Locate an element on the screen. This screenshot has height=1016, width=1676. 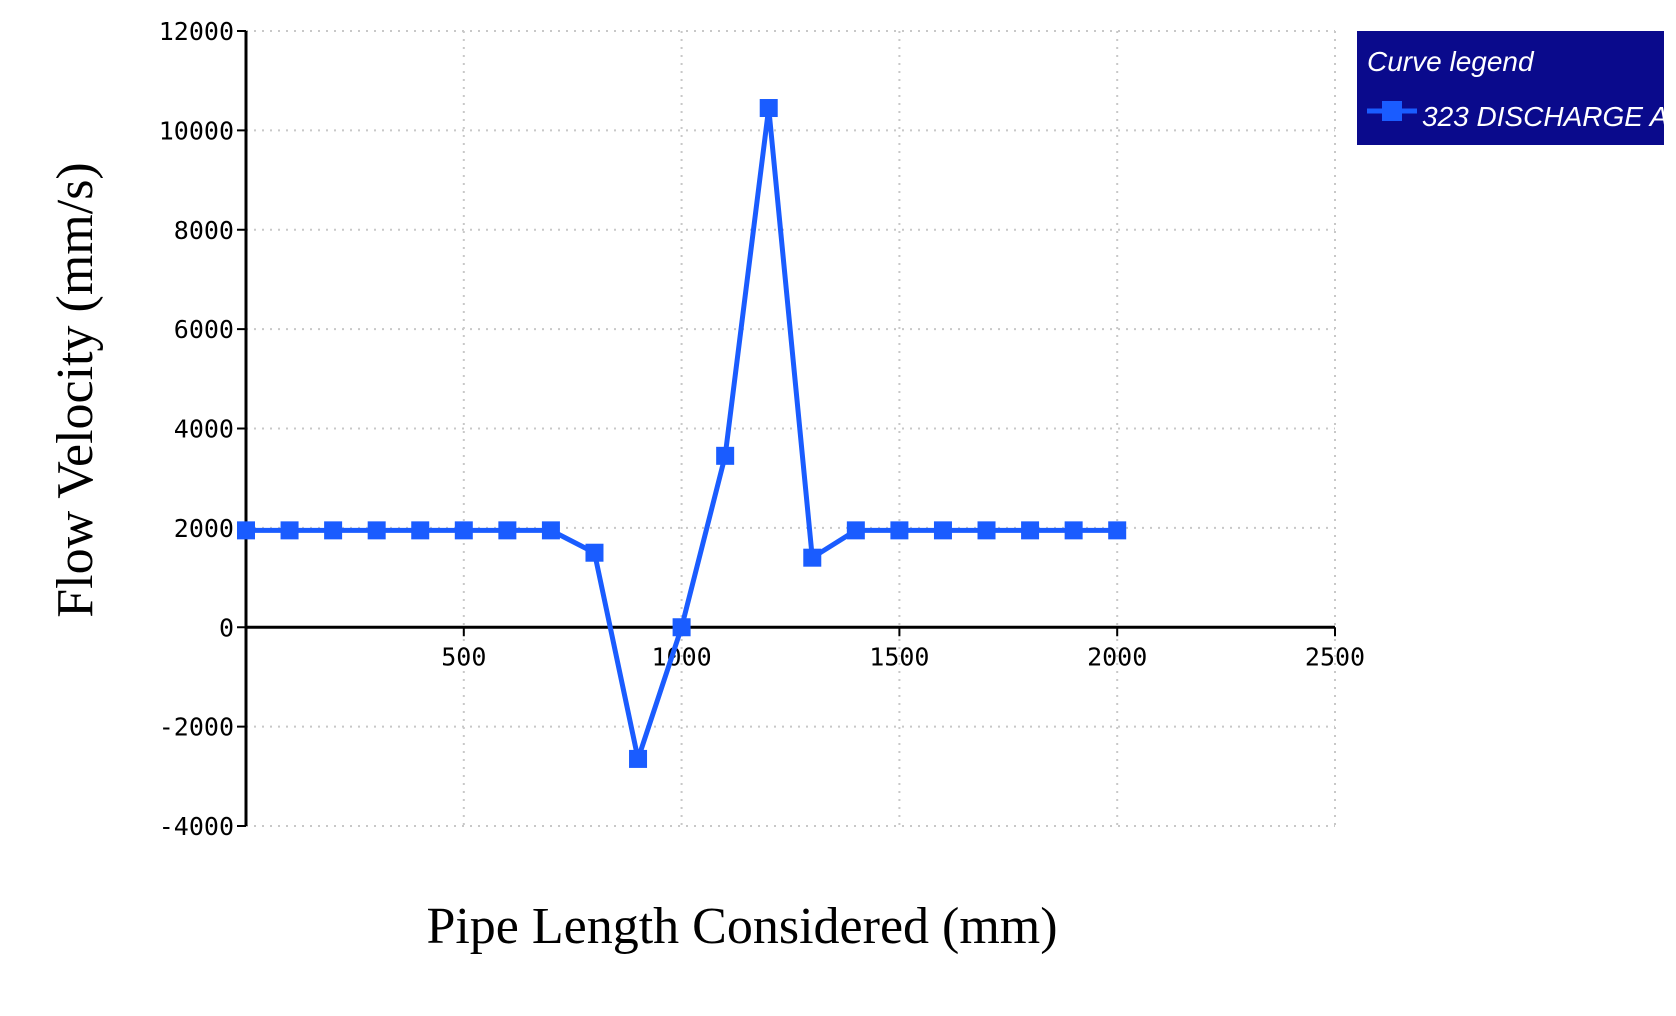
x-axis-title: Pipe Length Considered (mm) is located at coordinates (741, 926).